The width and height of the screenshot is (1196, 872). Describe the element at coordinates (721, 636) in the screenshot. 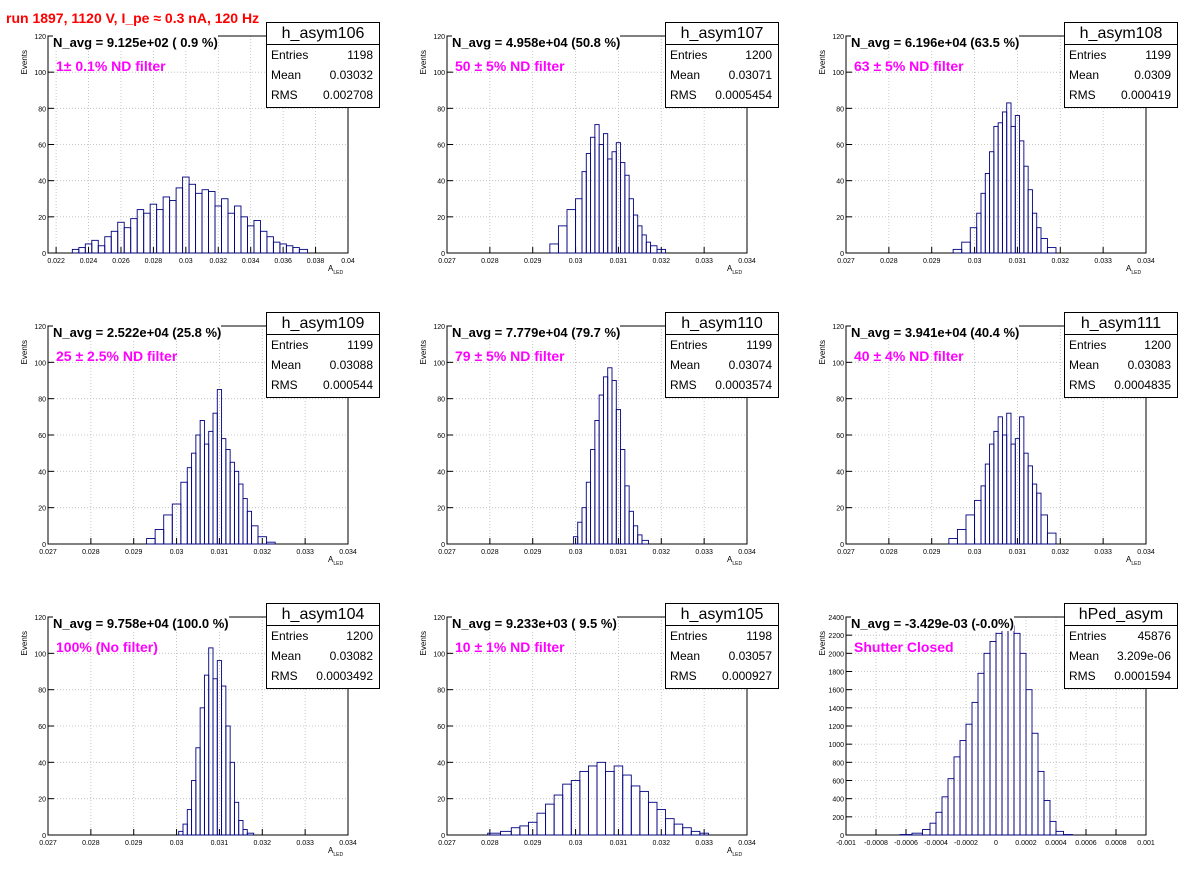

I see `stats-row-entries: Entries 1198` at that location.